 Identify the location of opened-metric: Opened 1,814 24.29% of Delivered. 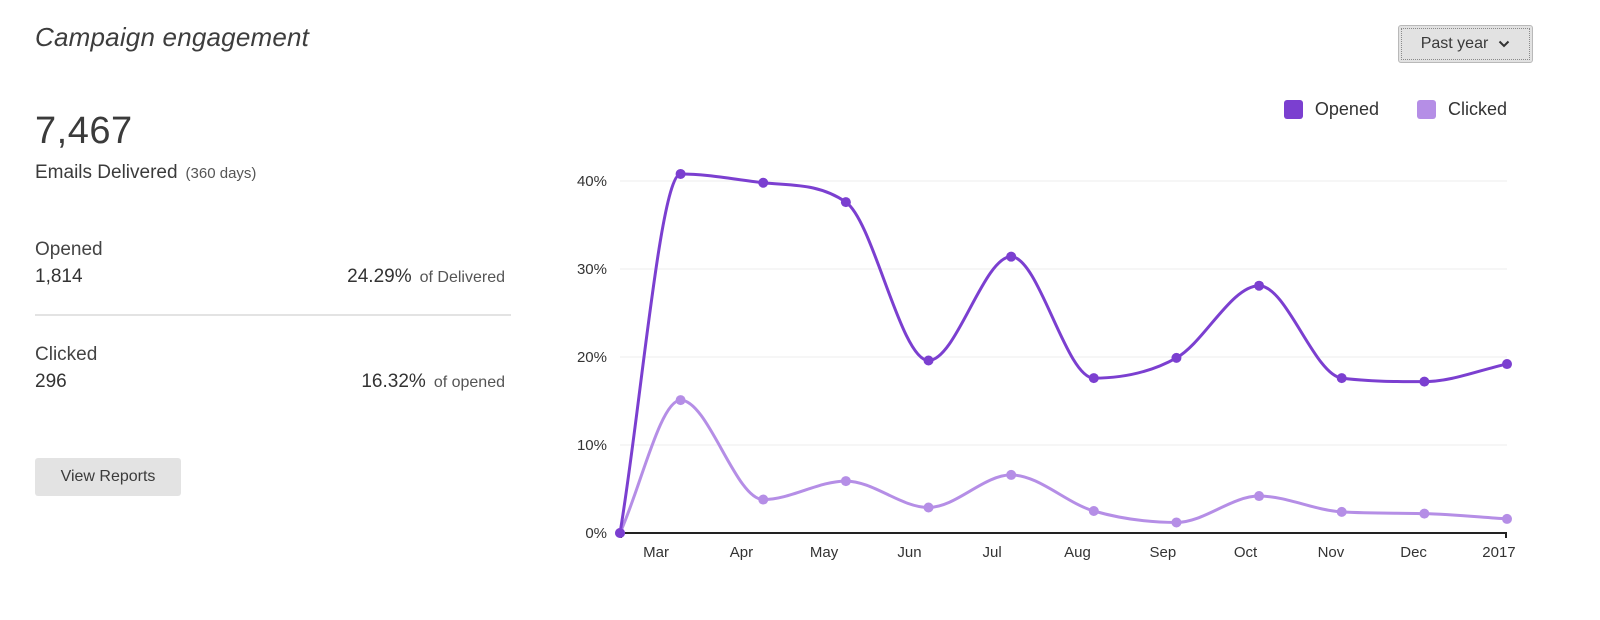
(275, 263).